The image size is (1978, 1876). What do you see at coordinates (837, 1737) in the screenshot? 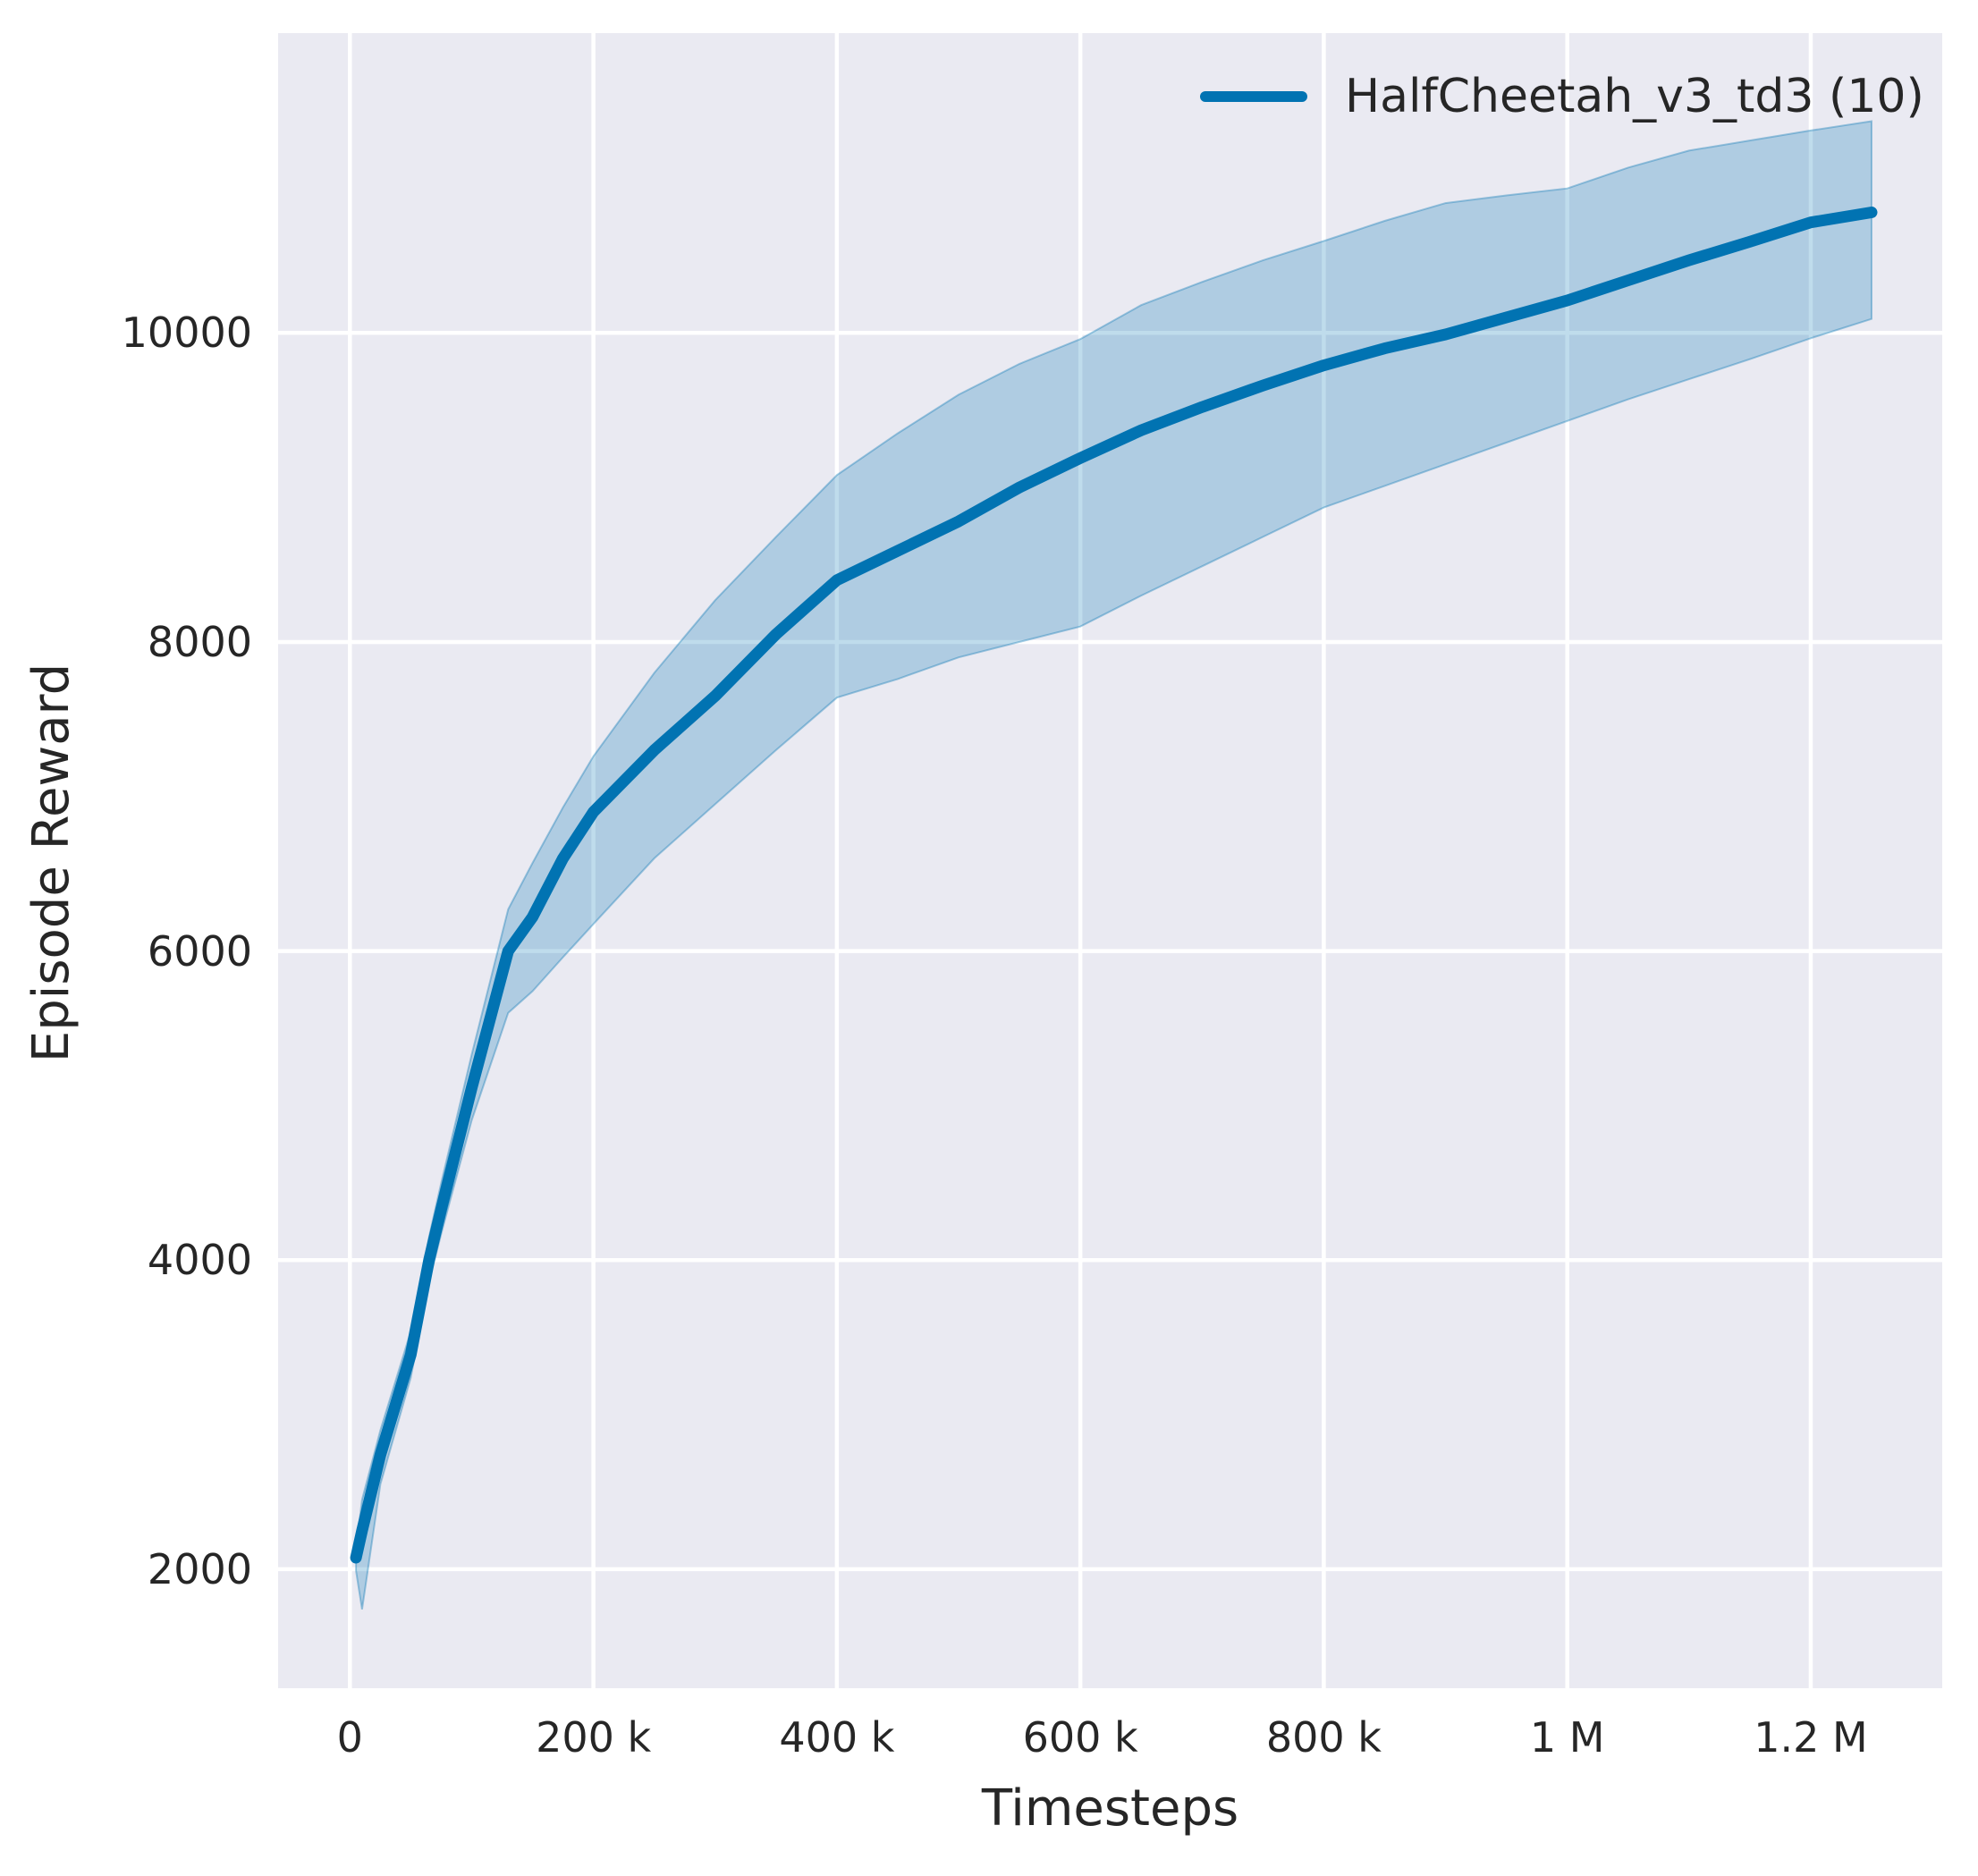
I see `x-tick-label: 400 k` at bounding box center [837, 1737].